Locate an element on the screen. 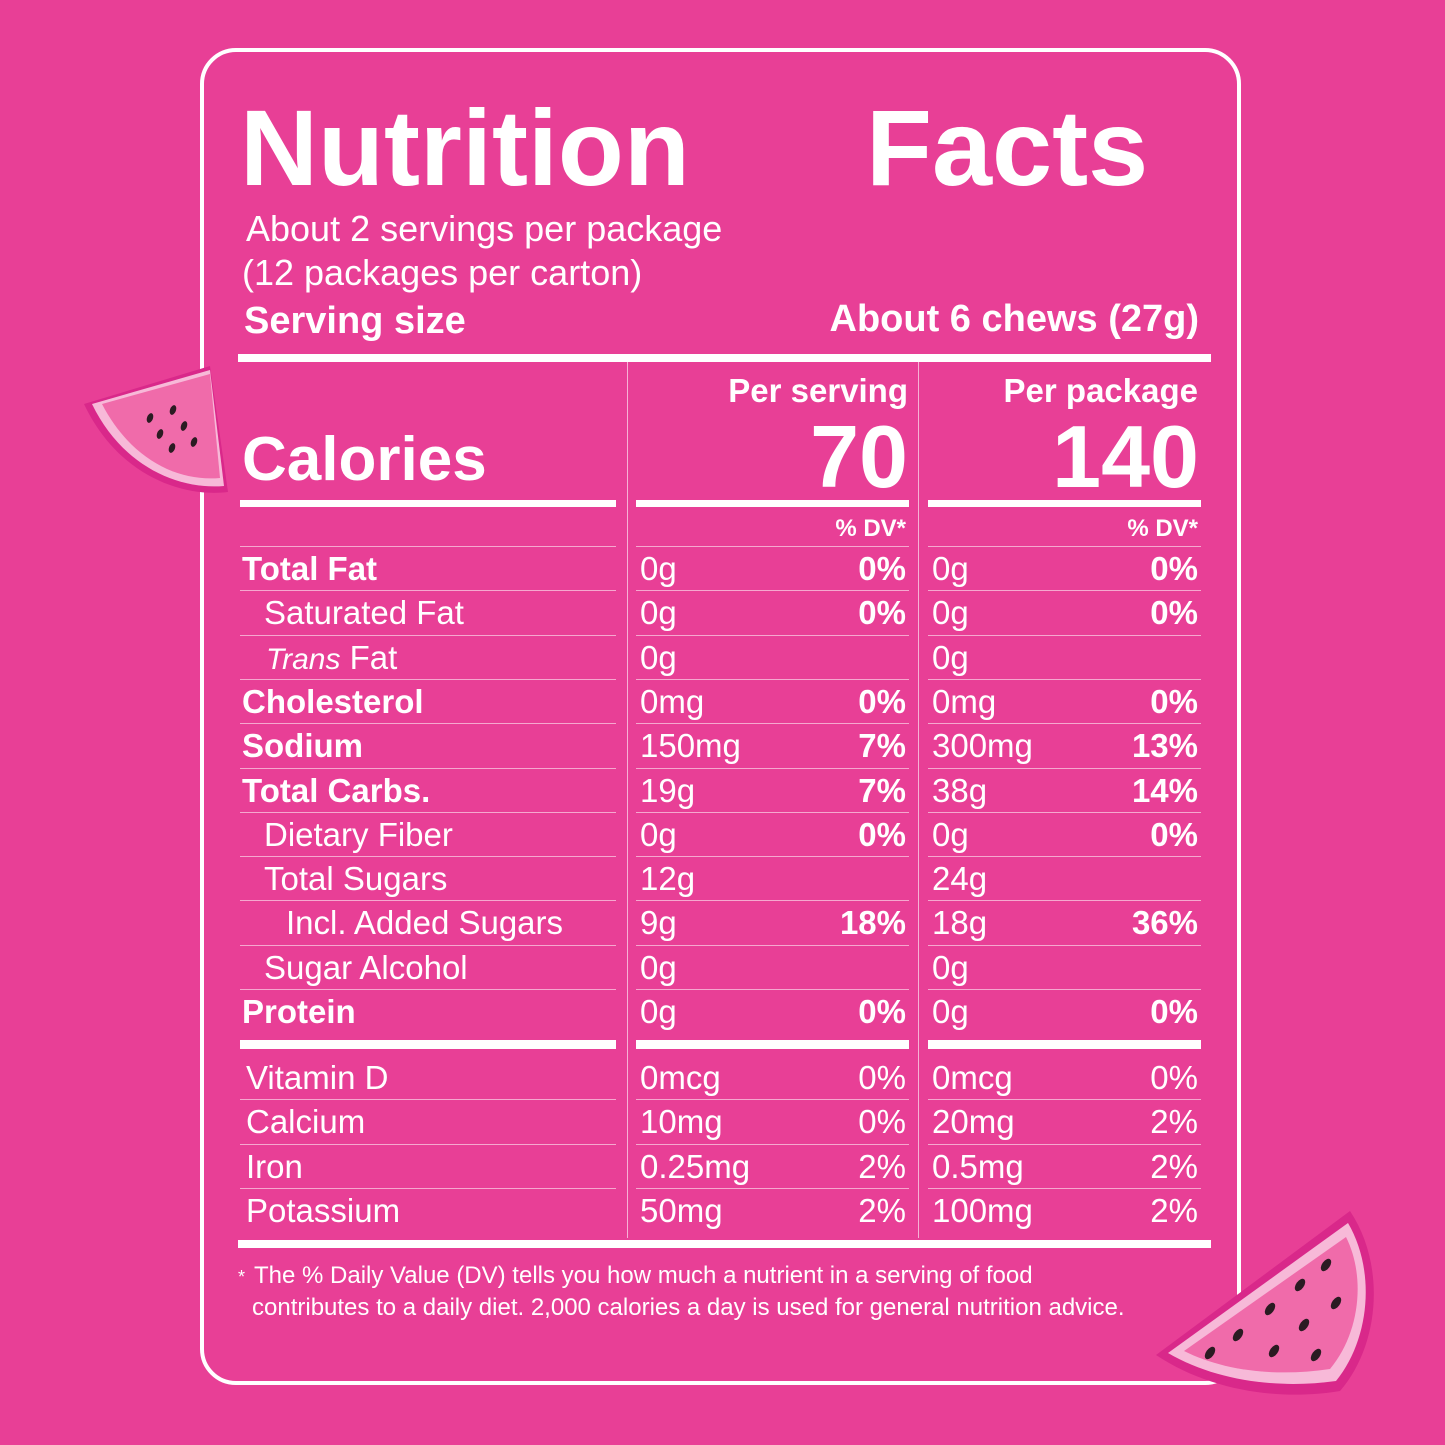 Image resolution: width=1445 pixels, height=1445 pixels. package-amount: 38g is located at coordinates (960, 790).